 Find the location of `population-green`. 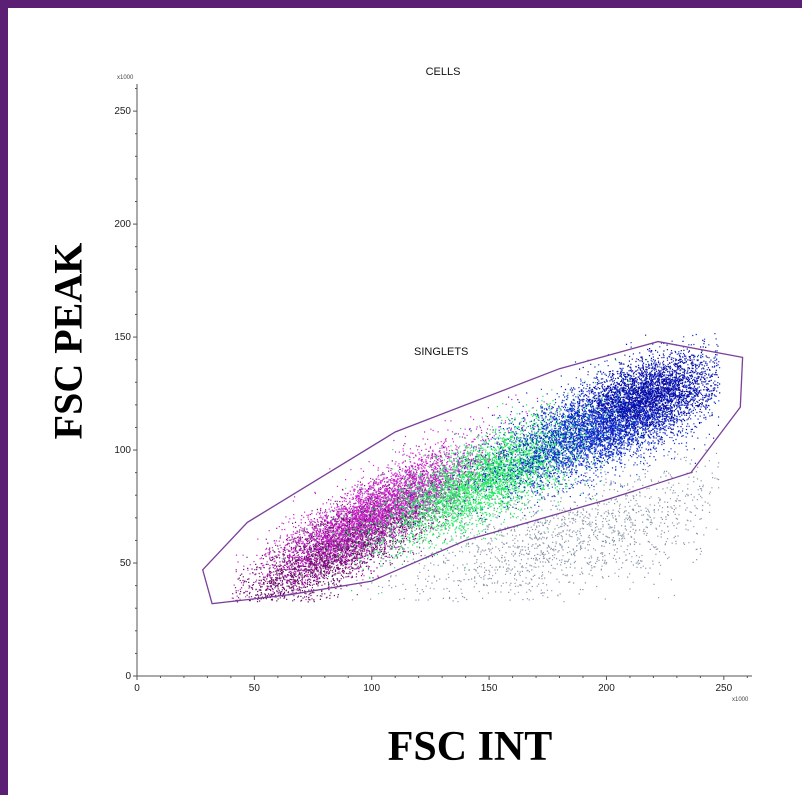

population-green is located at coordinates (469, 476).